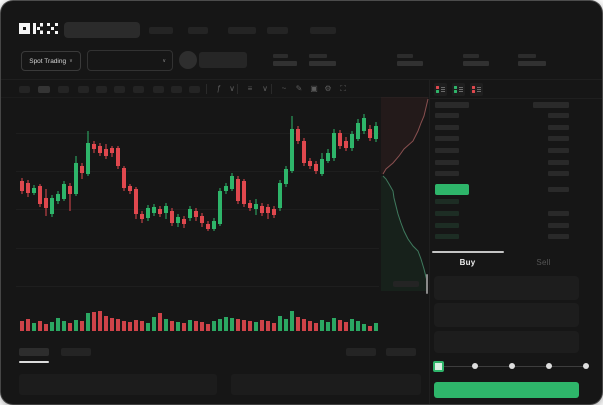 The height and width of the screenshot is (405, 603). I want to click on view-book-asks, so click(476, 89).